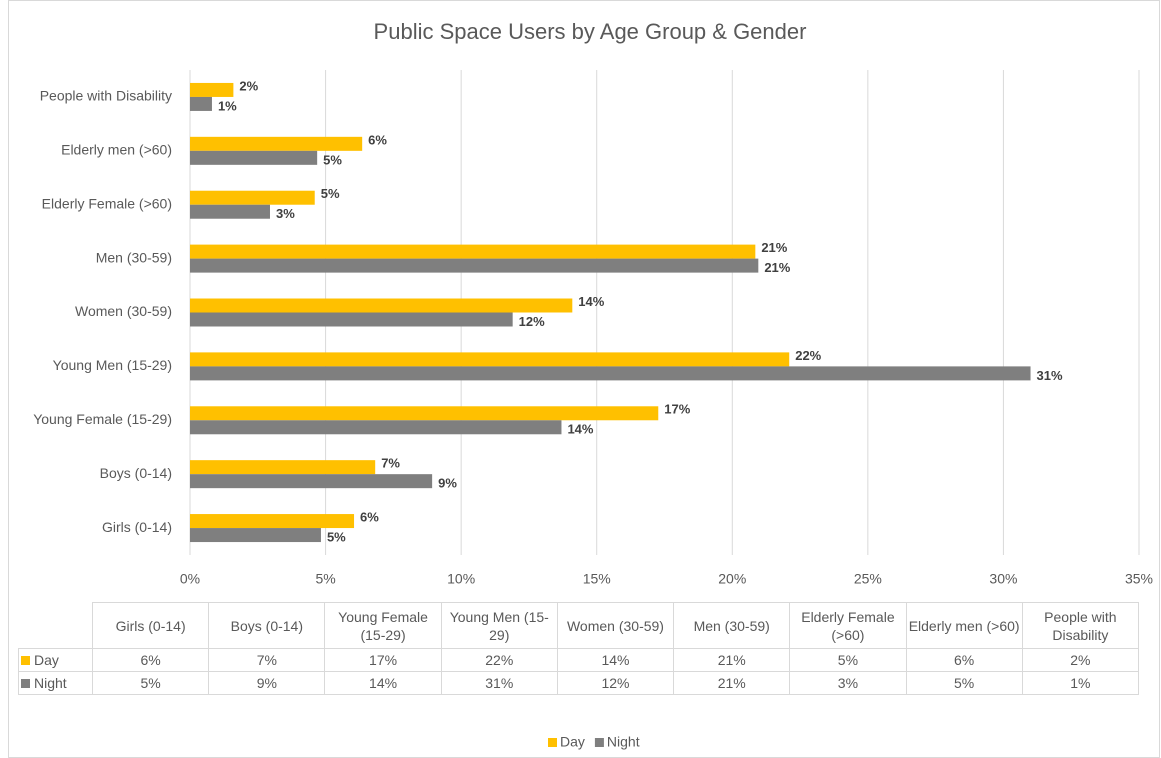 The image size is (1161, 758). What do you see at coordinates (134, 257) in the screenshot?
I see `y-tick-label: Men (30-59)` at bounding box center [134, 257].